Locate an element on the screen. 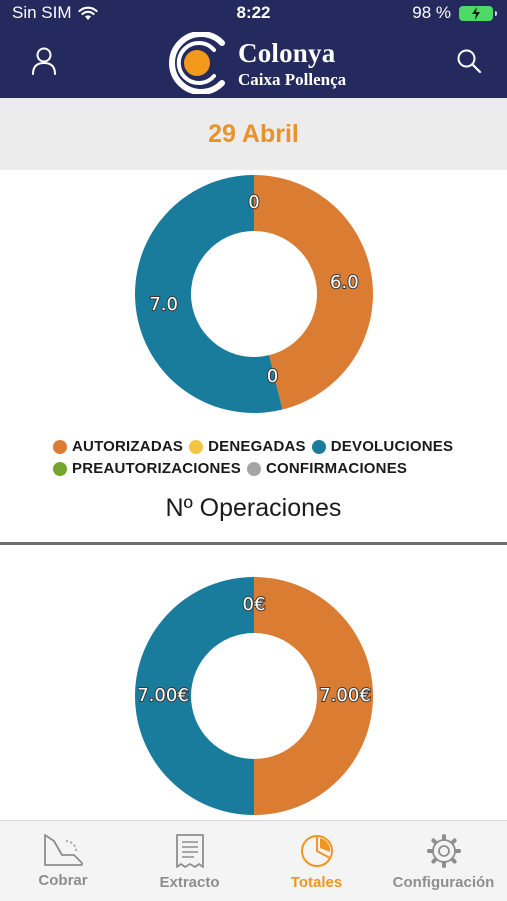 This screenshot has height=901, width=507. legend-item-denegadas: DENEGADAS is located at coordinates (247, 446).